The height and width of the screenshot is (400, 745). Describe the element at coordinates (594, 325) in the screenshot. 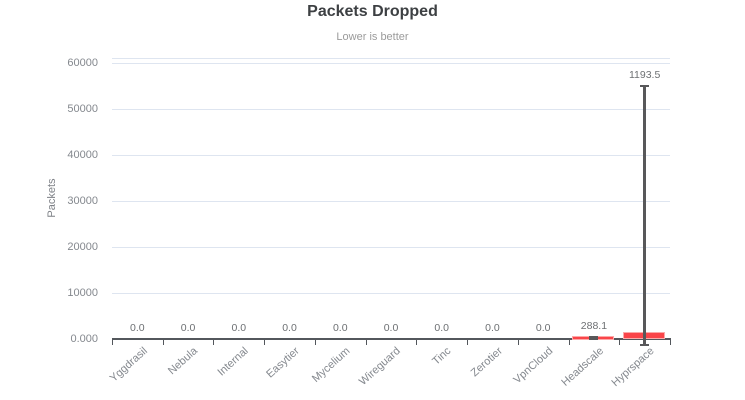

I see `value-label: 288.1` at that location.